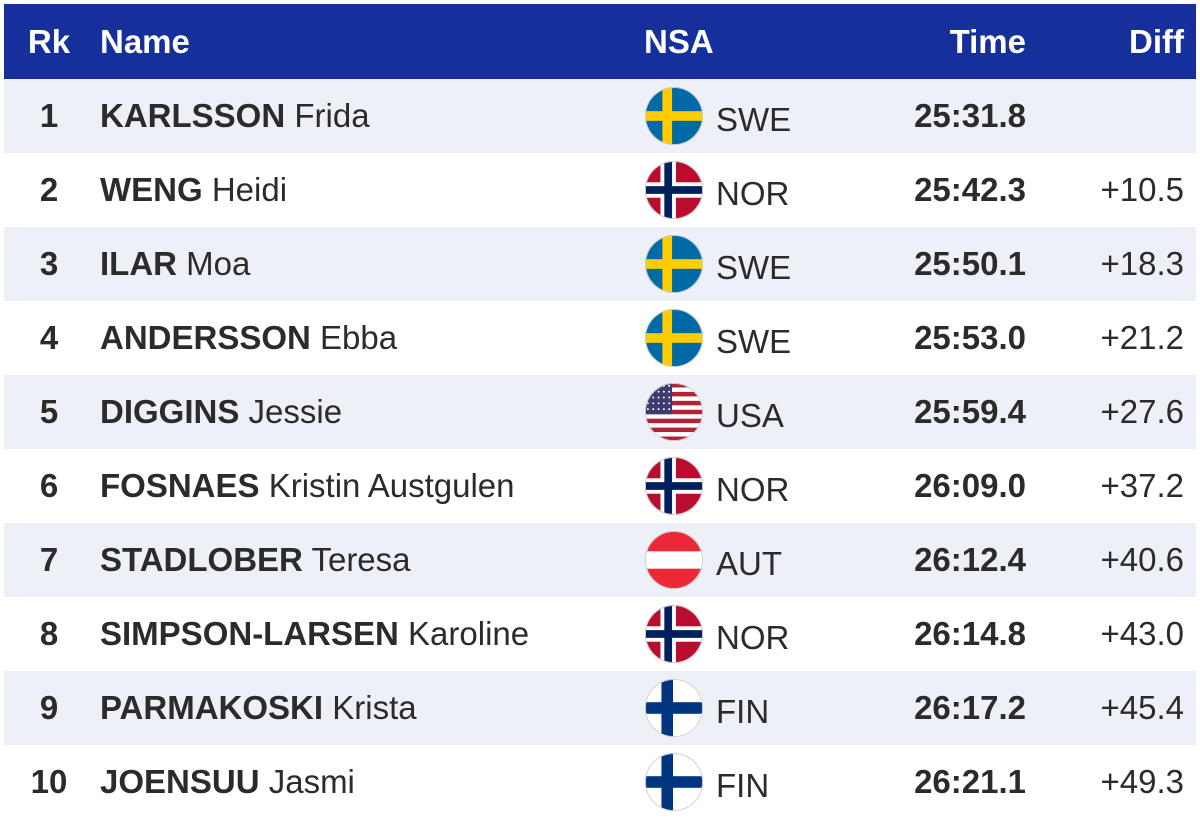 The width and height of the screenshot is (1200, 823). What do you see at coordinates (600, 338) in the screenshot?
I see `table-row: 4 ANDERSSON Ebba SWE 25:53.0 +21.2` at bounding box center [600, 338].